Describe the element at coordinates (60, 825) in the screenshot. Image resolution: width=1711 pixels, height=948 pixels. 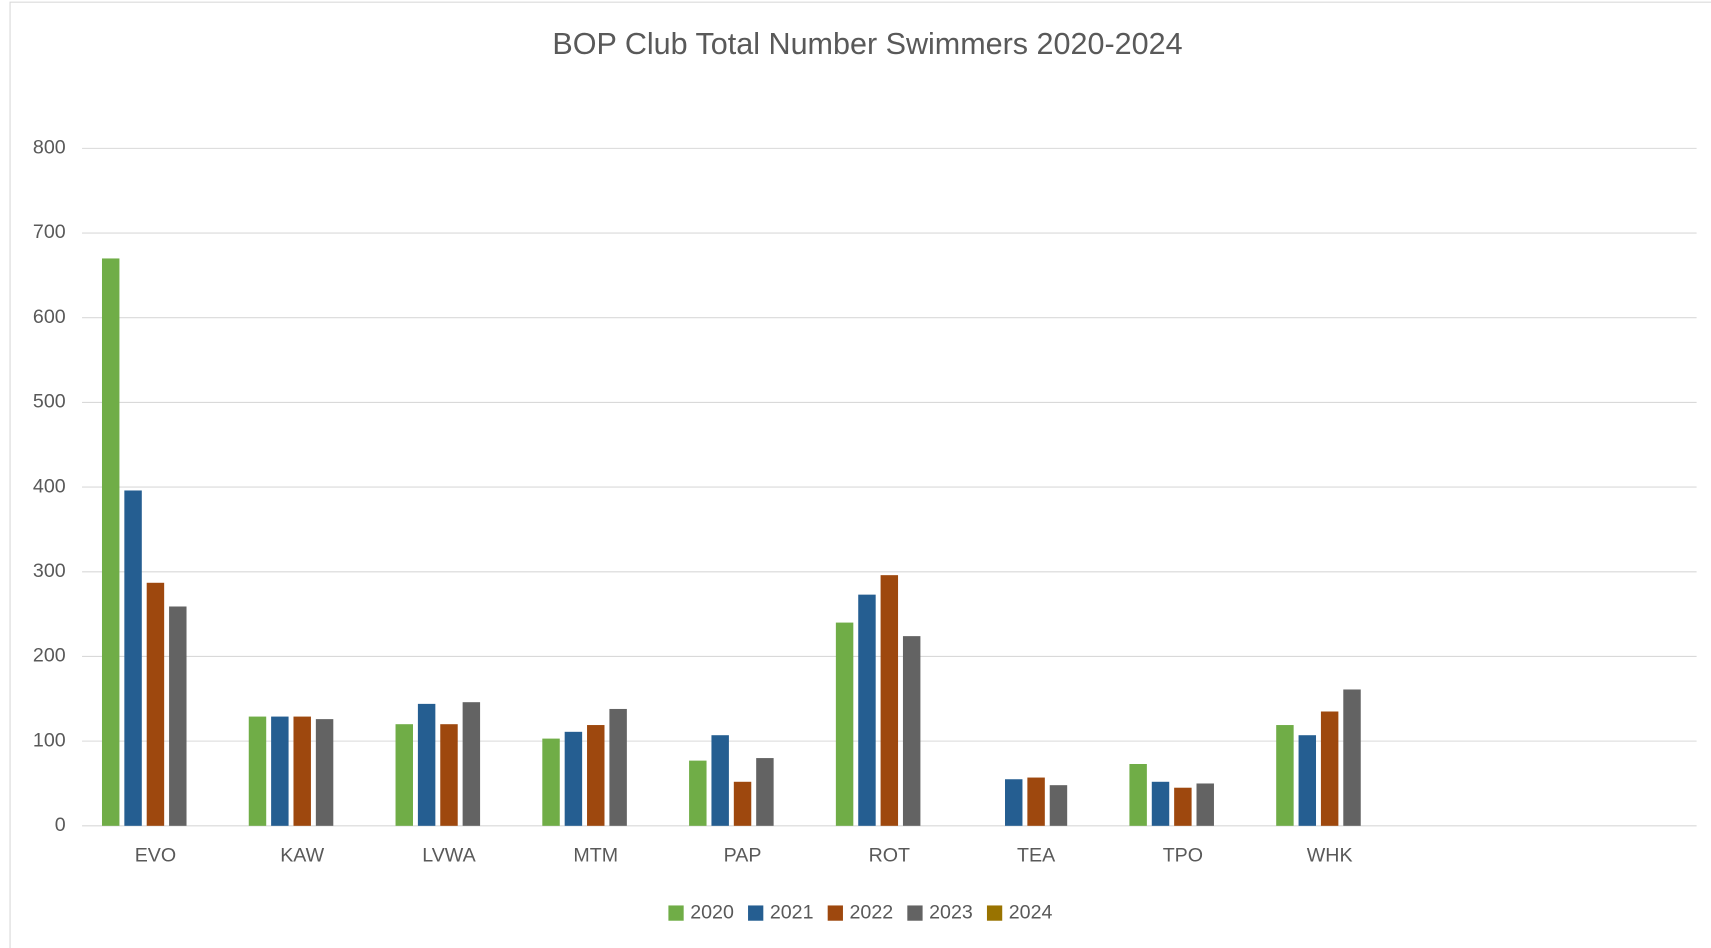
I see `y-tick-label: 0` at that location.